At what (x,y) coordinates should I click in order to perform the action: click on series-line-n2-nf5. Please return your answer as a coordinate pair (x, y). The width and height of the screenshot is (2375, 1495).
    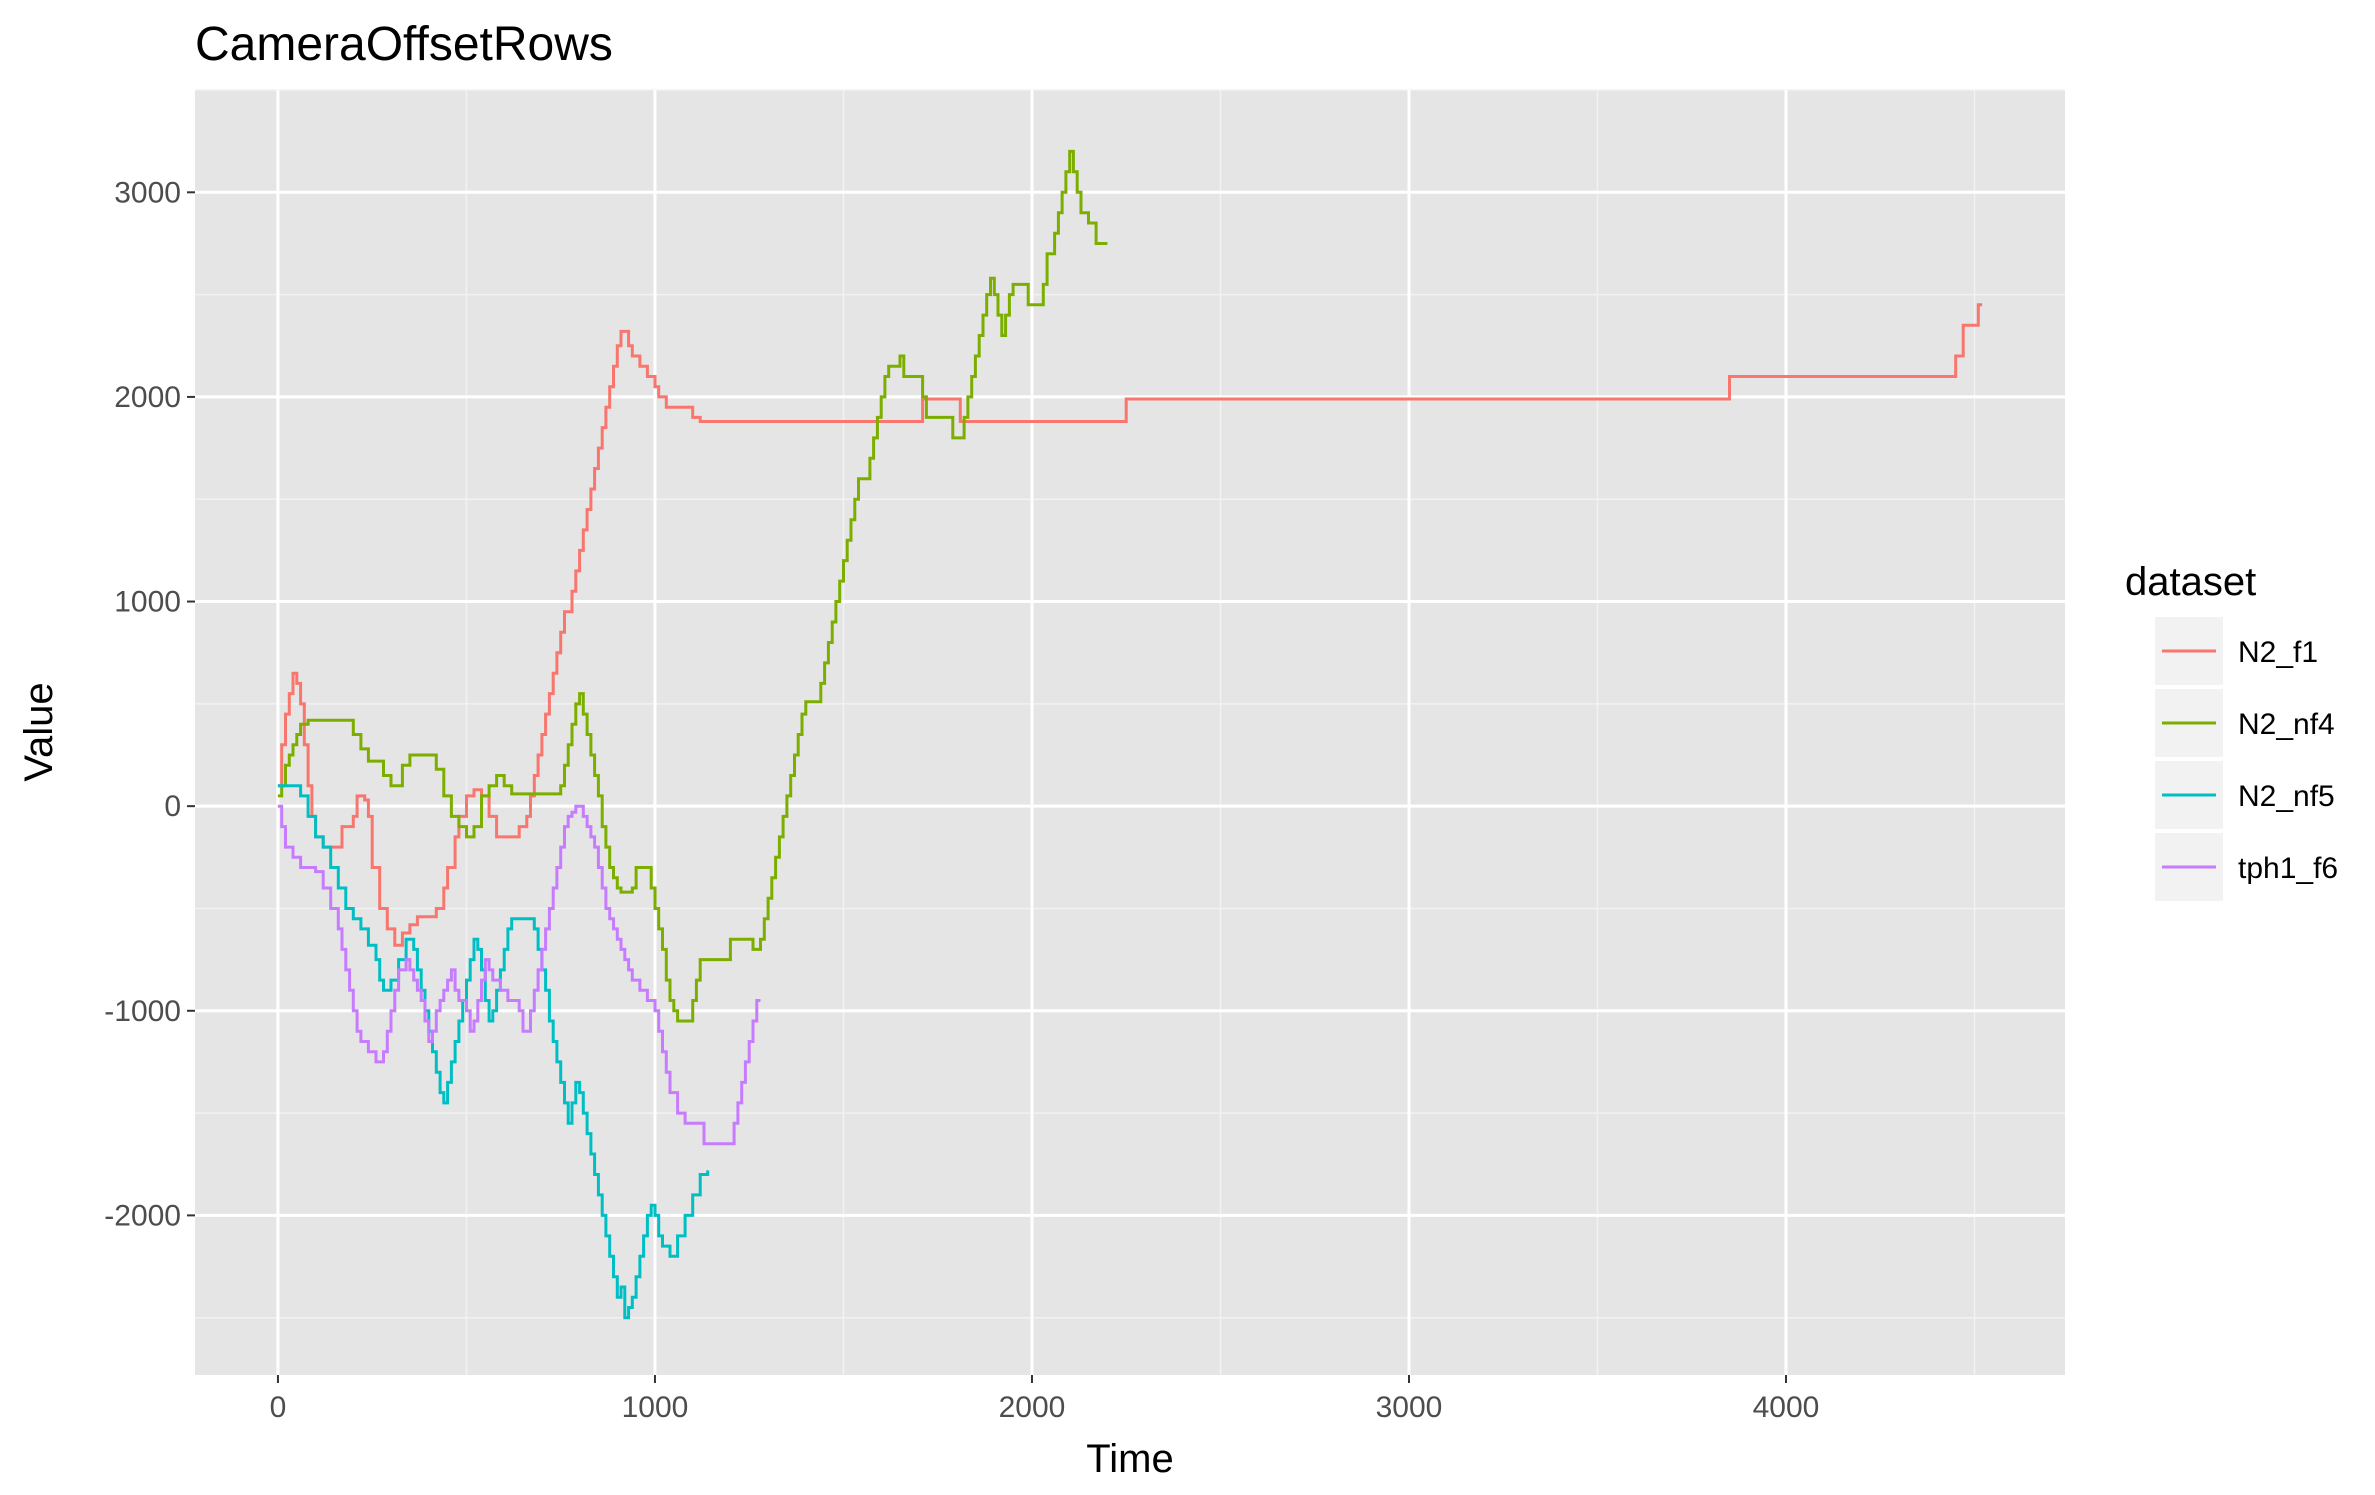
    Looking at the image, I should click on (493, 1052).